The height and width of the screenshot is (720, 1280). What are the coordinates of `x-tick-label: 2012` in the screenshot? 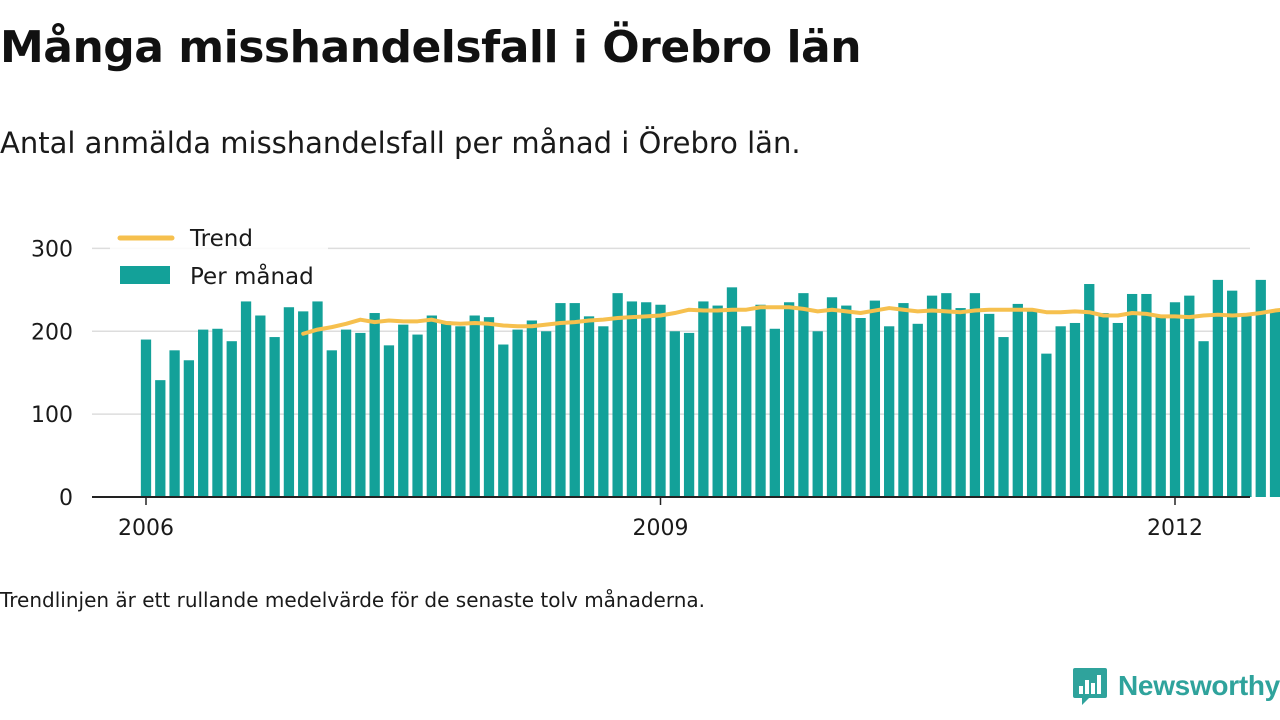 It's located at (1175, 528).